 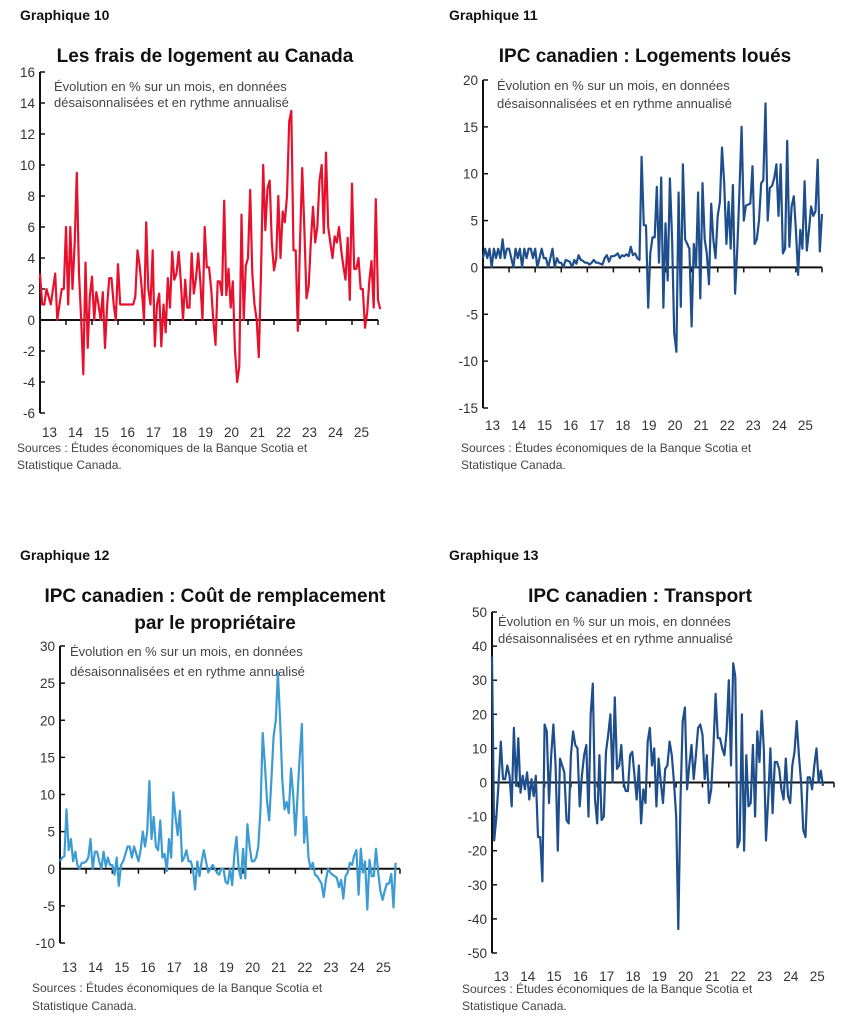 What do you see at coordinates (65, 555) in the screenshot?
I see `chart-label-12: Graphique 12` at bounding box center [65, 555].